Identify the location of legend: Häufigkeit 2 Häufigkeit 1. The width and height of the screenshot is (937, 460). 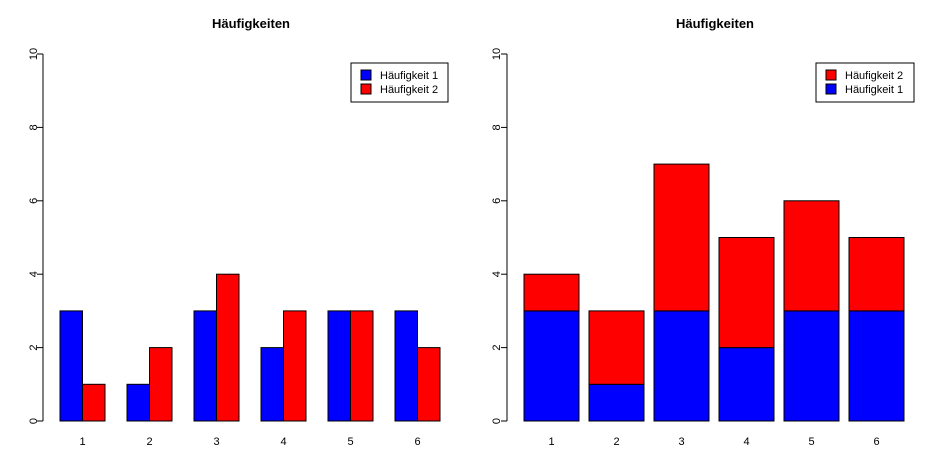
(865, 82).